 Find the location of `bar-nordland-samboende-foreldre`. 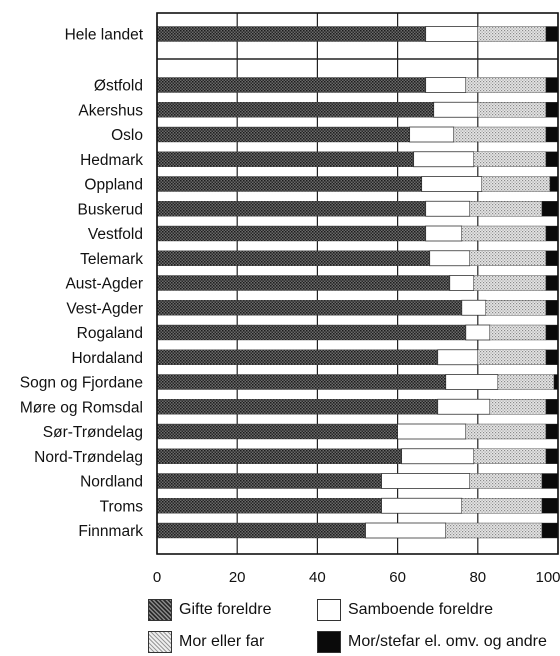

bar-nordland-samboende-foreldre is located at coordinates (426, 481).